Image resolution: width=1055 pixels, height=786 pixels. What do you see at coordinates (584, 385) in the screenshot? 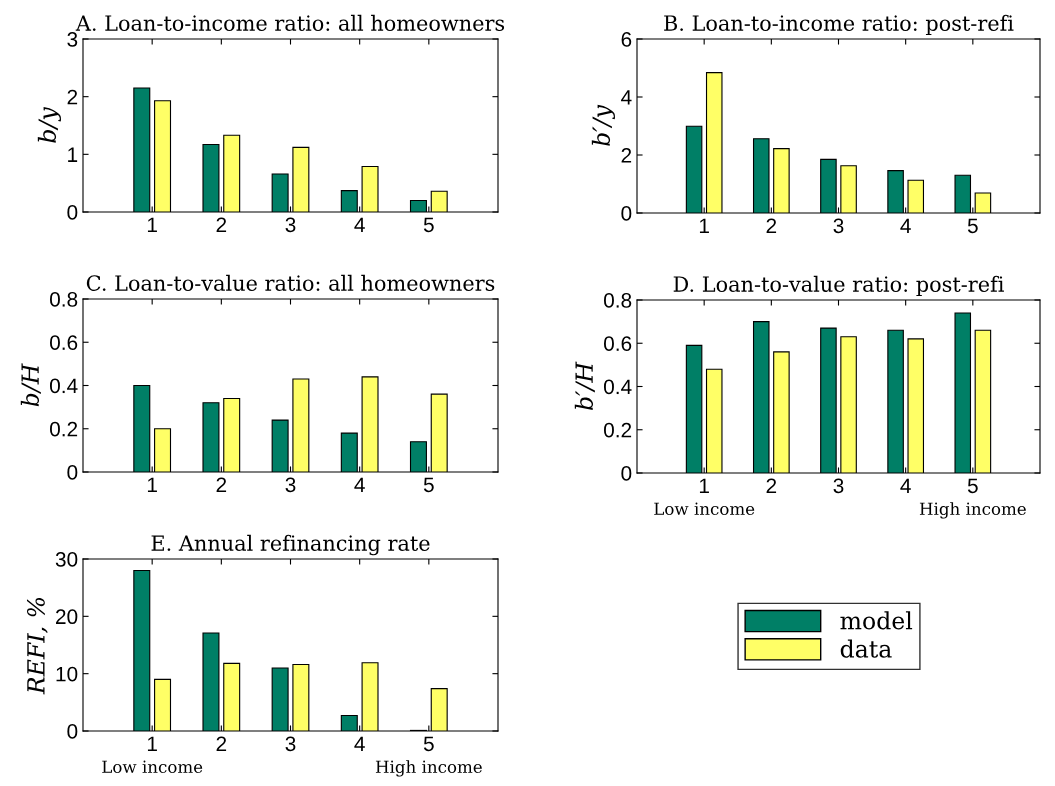
I see `y-axis-title: b′/H` at bounding box center [584, 385].